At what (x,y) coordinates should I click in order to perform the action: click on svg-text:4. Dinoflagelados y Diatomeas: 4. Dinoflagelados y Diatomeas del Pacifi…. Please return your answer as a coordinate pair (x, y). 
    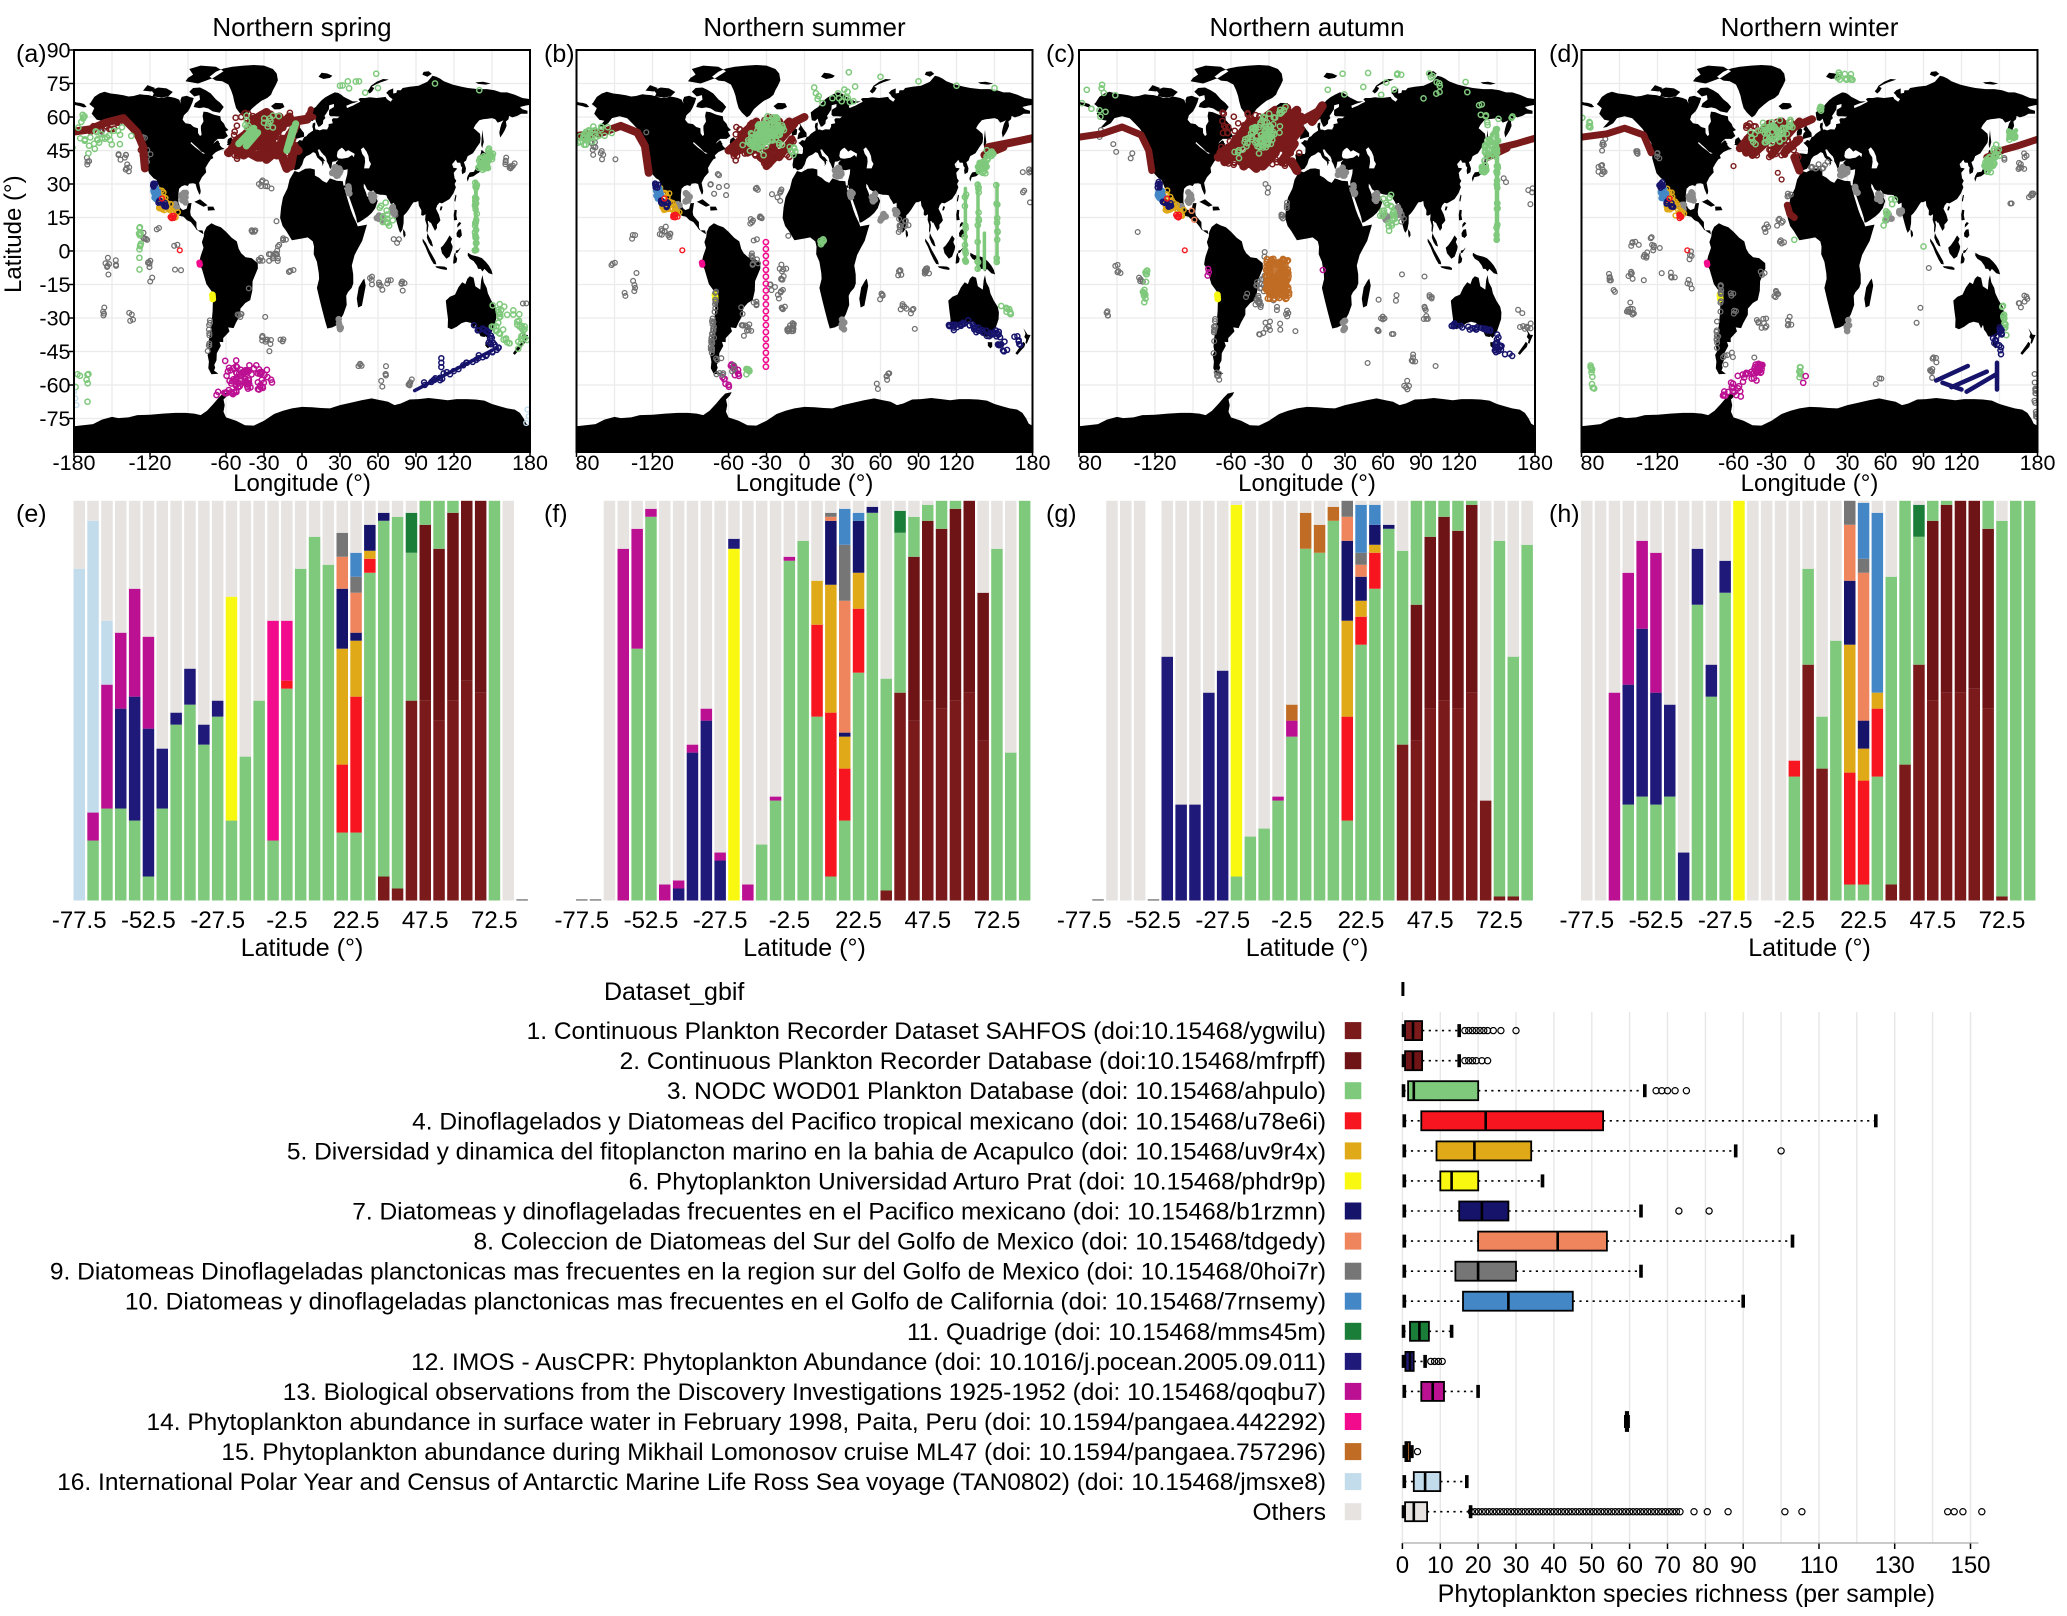
    Looking at the image, I should click on (869, 1121).